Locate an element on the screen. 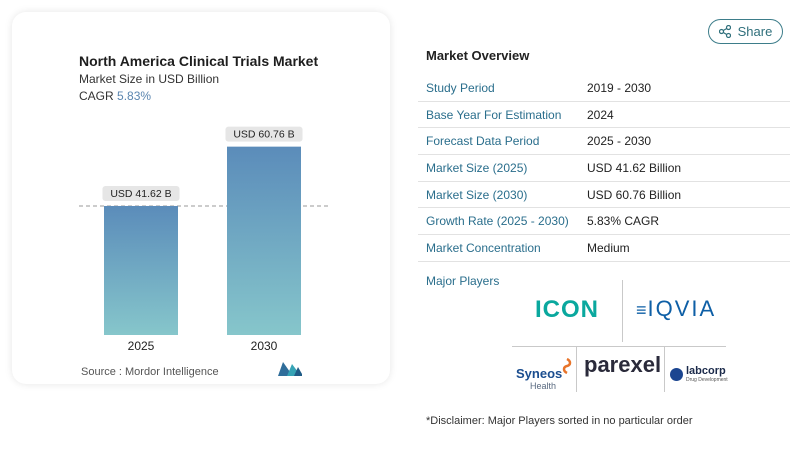  data-label: USD 41.62 B is located at coordinates (140, 194).